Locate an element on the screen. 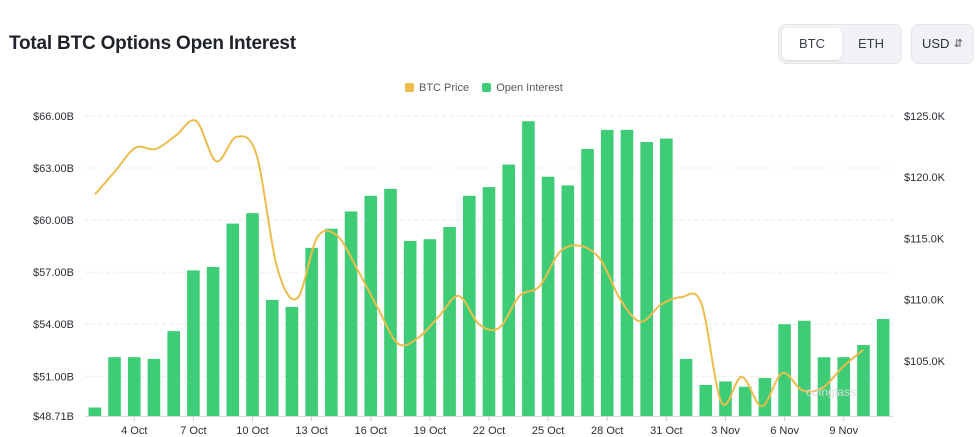 The width and height of the screenshot is (980, 437). legend-swatch-open-interest is located at coordinates (487, 87).